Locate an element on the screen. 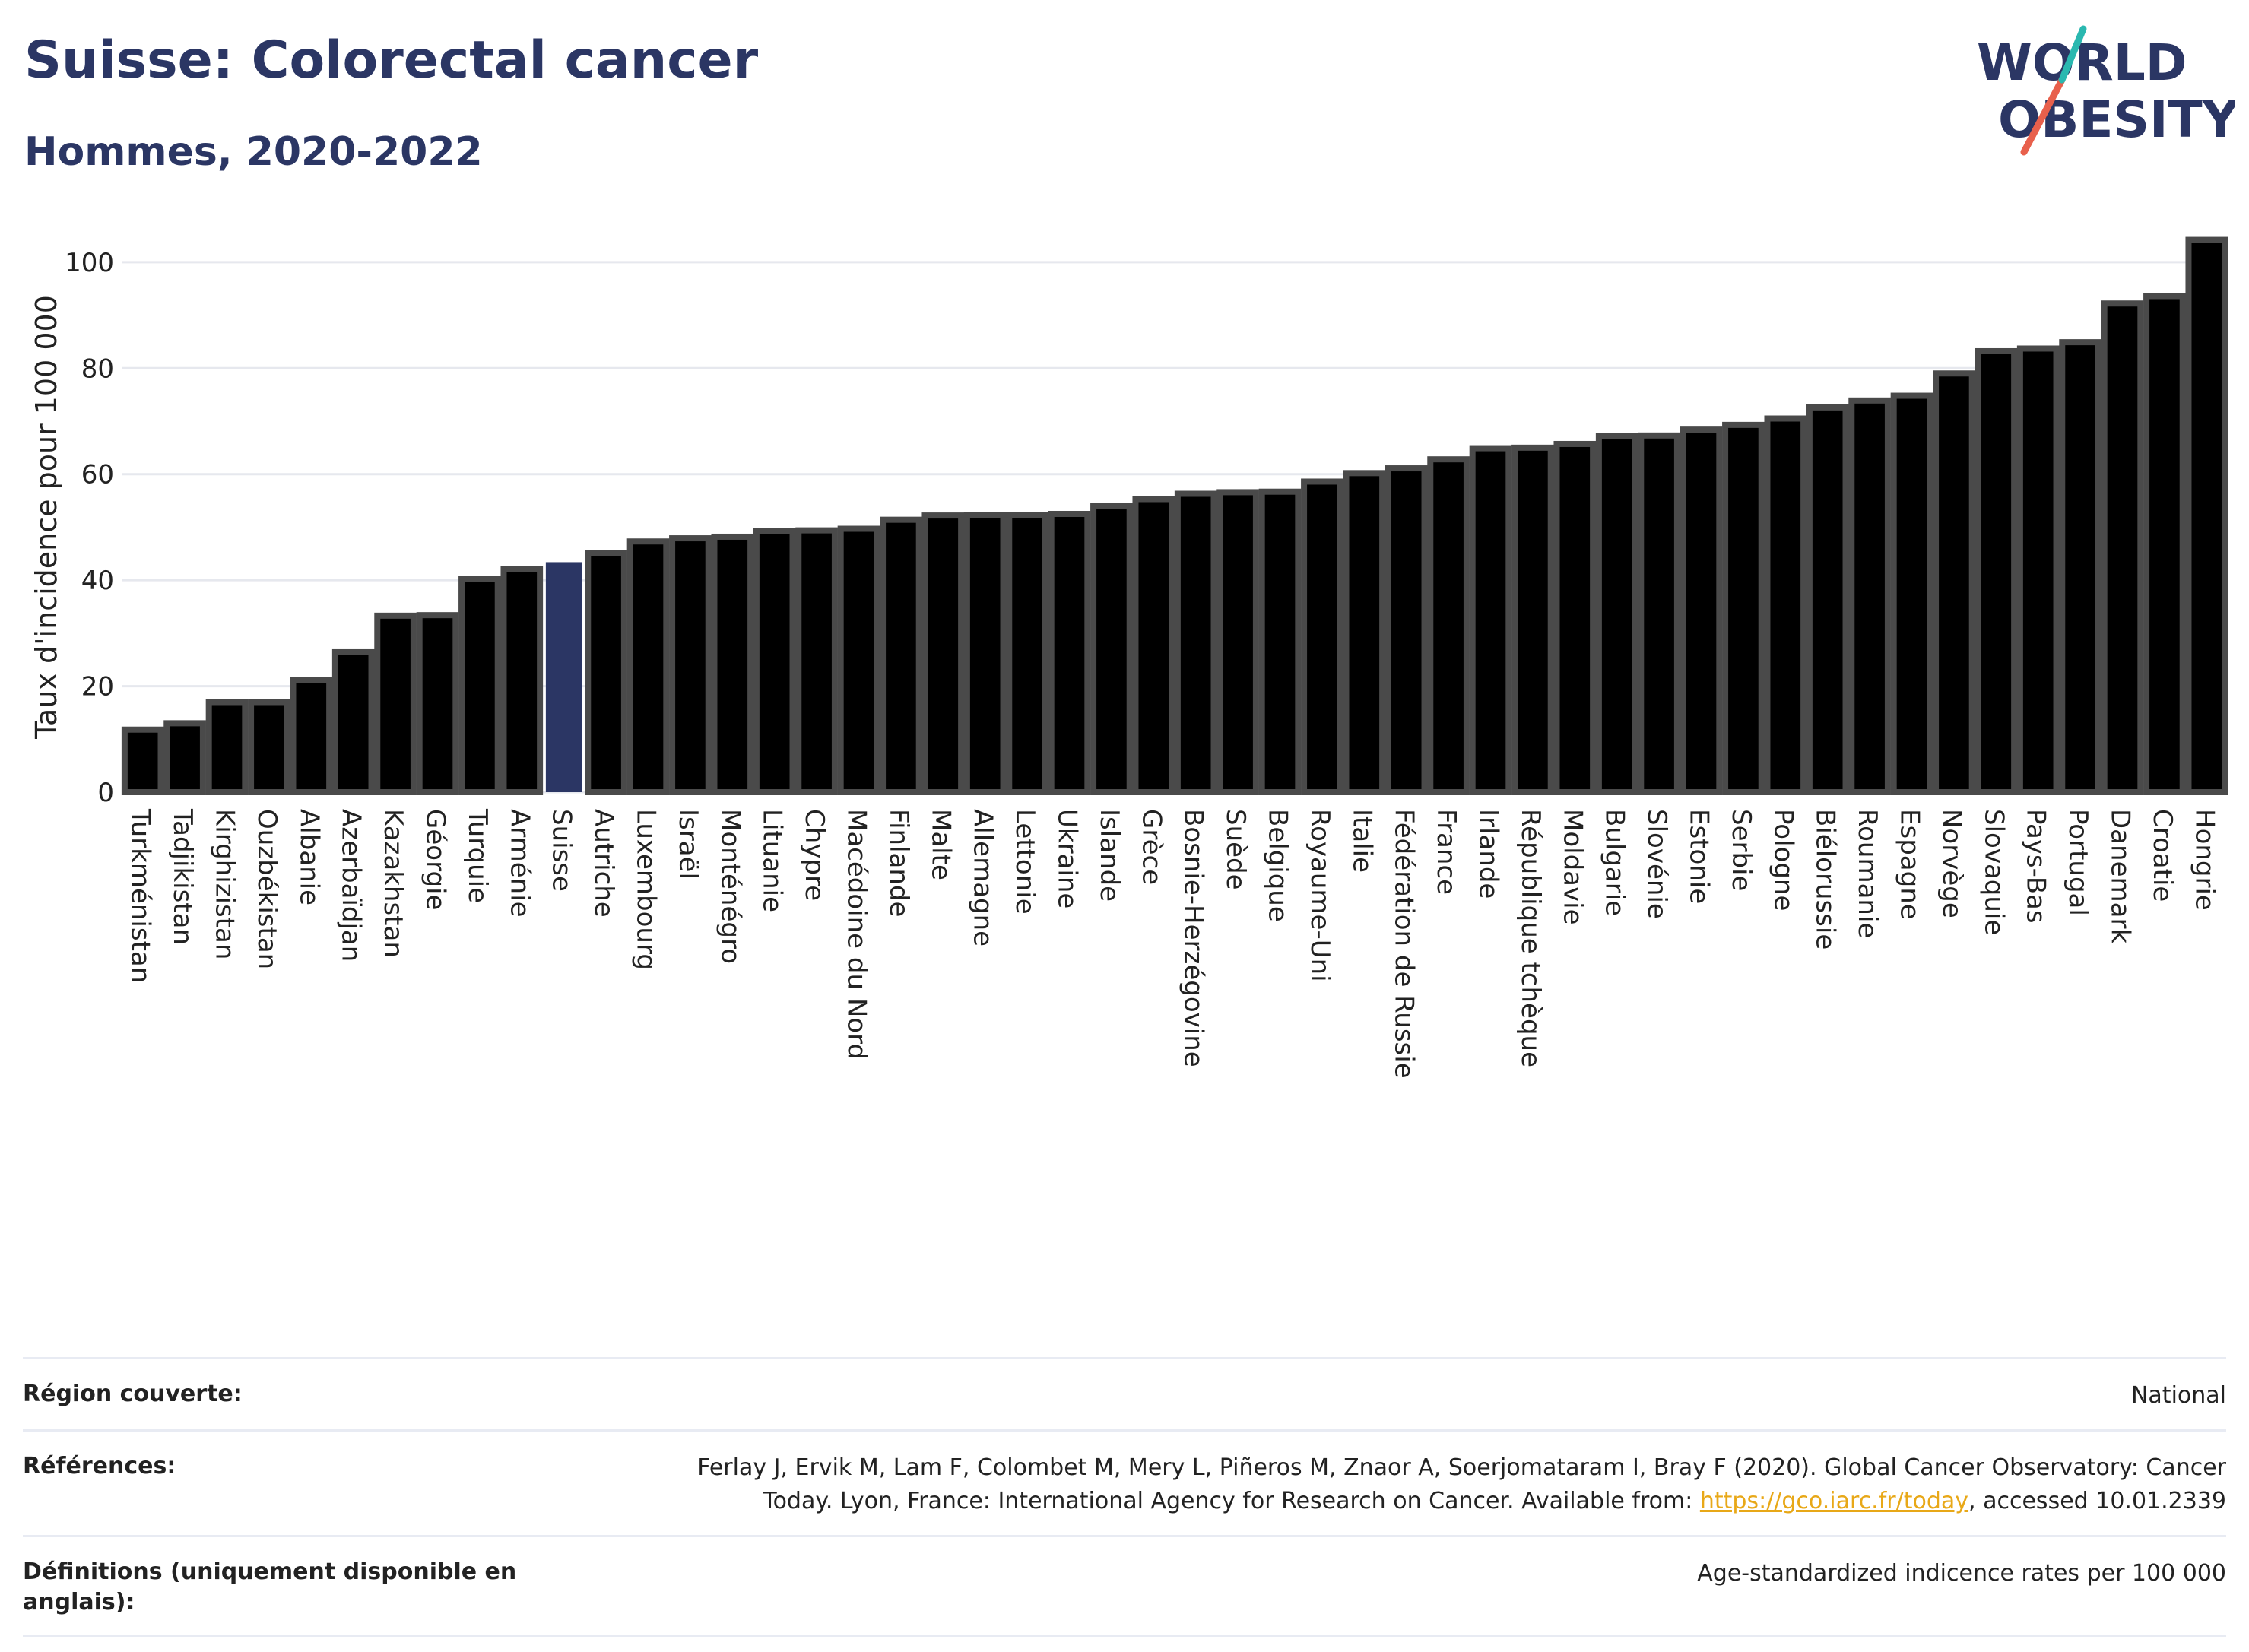  x-tick-label: Slovaquie is located at coordinates (1993, 872).